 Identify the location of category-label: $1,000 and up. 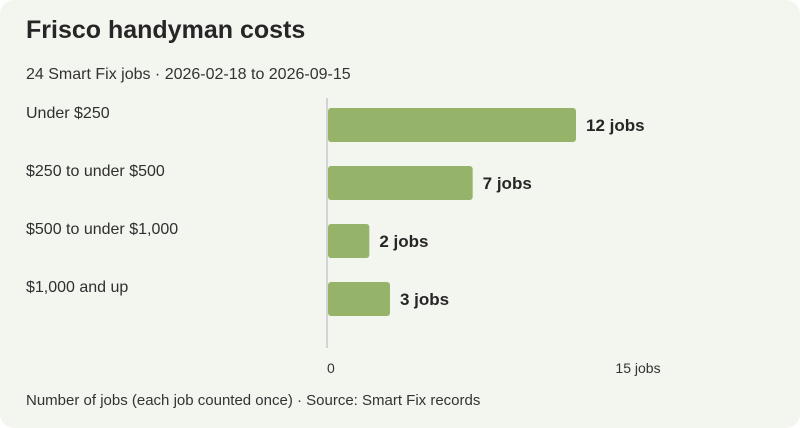
(77, 287).